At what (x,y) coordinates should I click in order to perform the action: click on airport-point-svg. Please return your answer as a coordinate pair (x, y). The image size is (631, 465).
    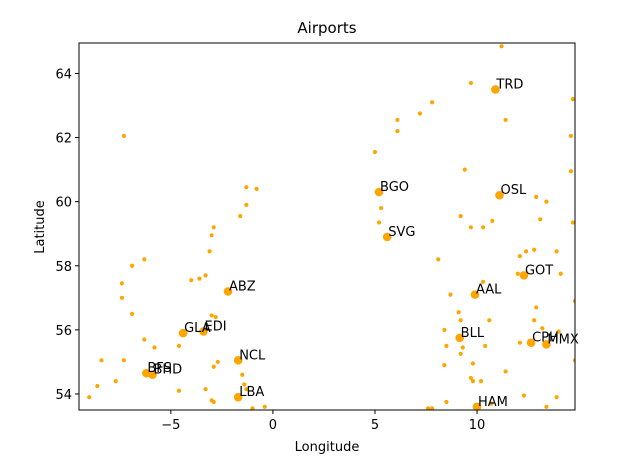
    Looking at the image, I should click on (387, 237).